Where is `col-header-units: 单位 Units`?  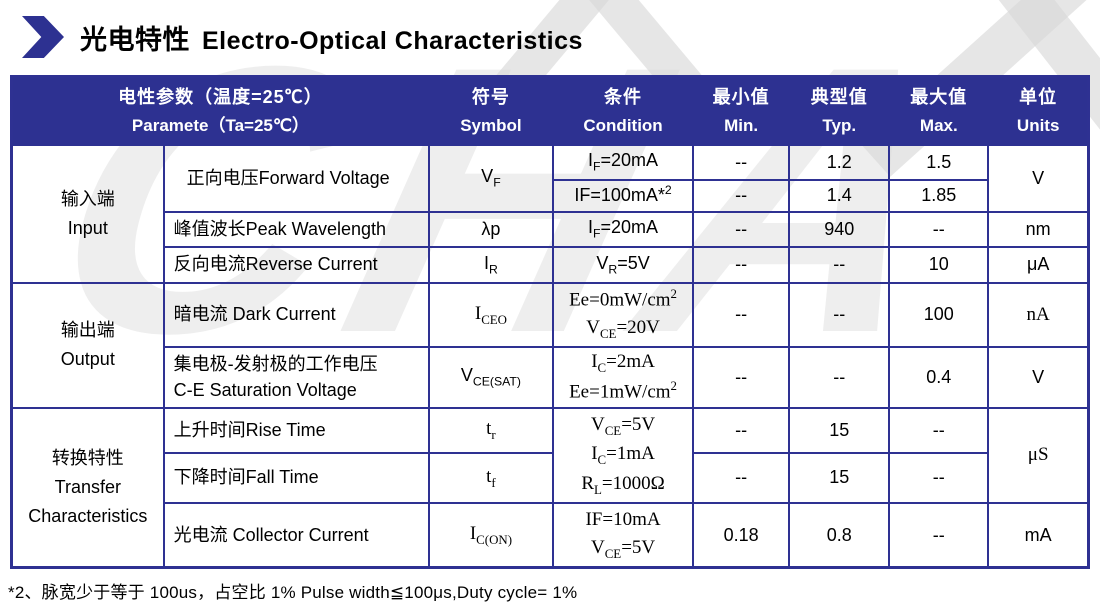
col-header-units: 单位 Units is located at coordinates (1038, 110).